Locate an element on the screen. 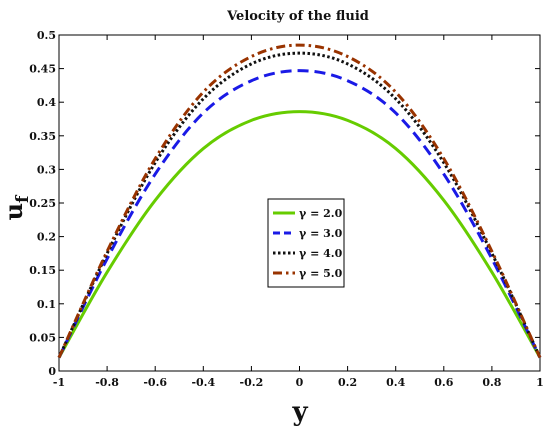 The width and height of the screenshot is (550, 435). x-tick-label: -1 is located at coordinates (59, 382).